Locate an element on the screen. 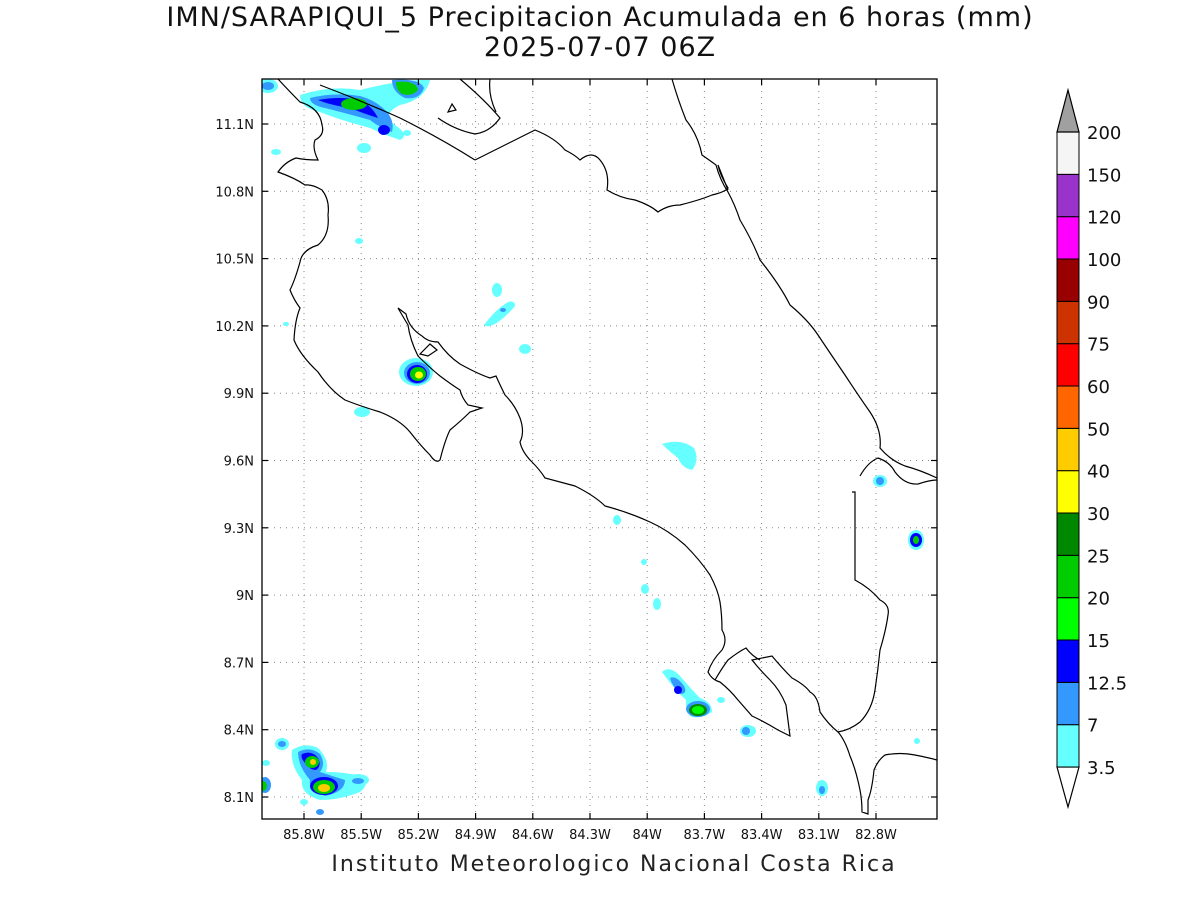 The height and width of the screenshot is (900, 1200). lon-tick-label: 83.1W is located at coordinates (819, 835).